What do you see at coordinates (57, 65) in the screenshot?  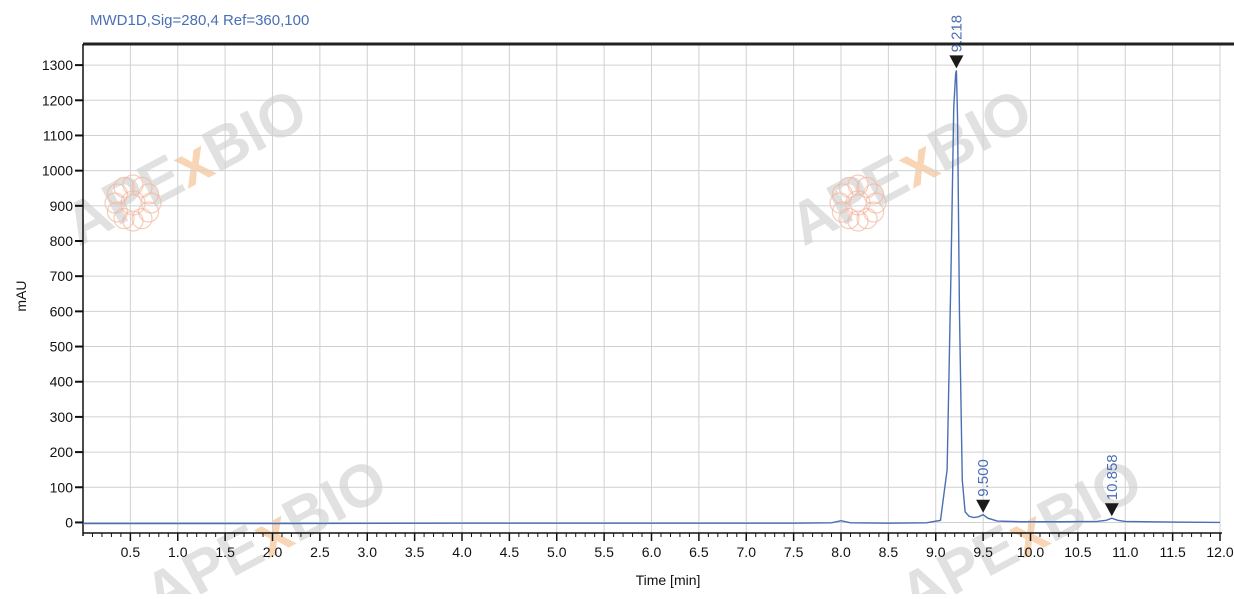 I see `y-tick-label: 1300` at bounding box center [57, 65].